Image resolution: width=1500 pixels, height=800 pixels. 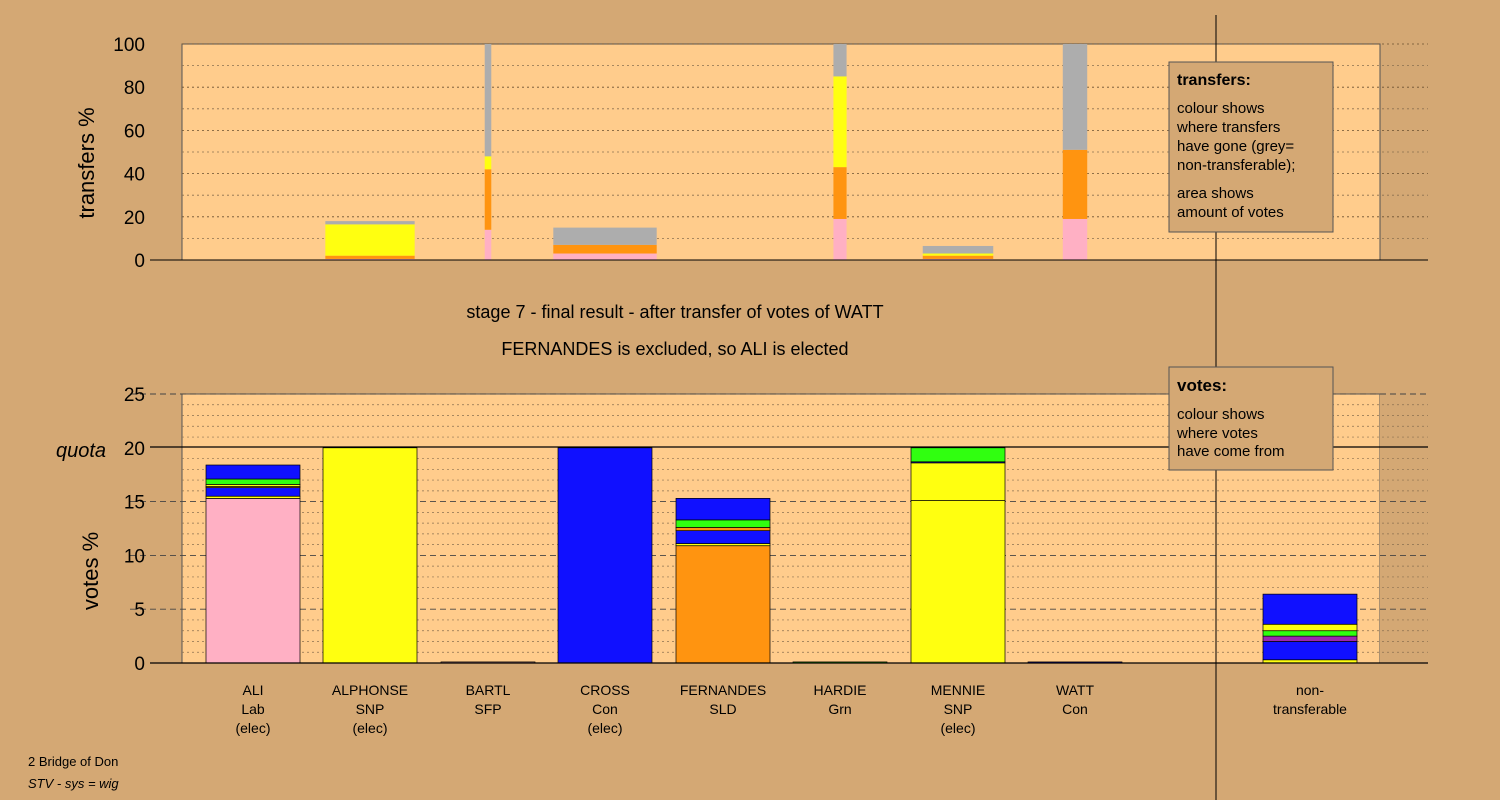 I want to click on votes-plot-right-shade, so click(x=1404, y=528).